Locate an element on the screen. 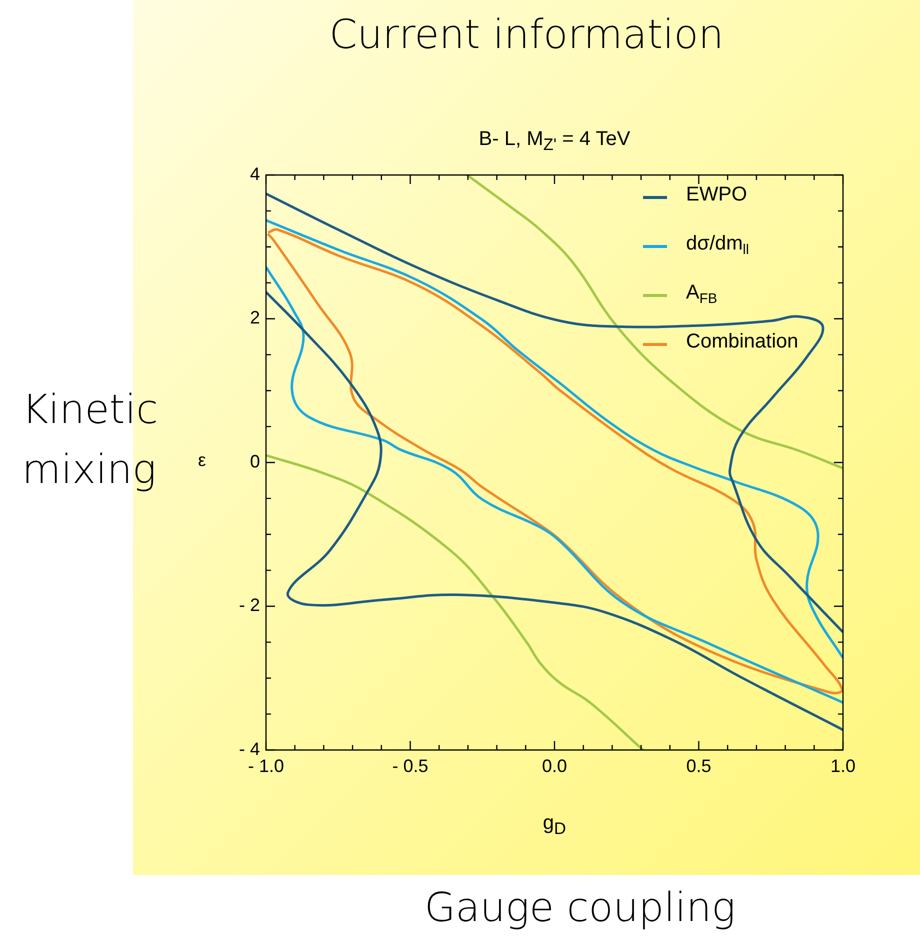 The width and height of the screenshot is (920, 941). x-tick-label: - 0.5 is located at coordinates (410, 766).